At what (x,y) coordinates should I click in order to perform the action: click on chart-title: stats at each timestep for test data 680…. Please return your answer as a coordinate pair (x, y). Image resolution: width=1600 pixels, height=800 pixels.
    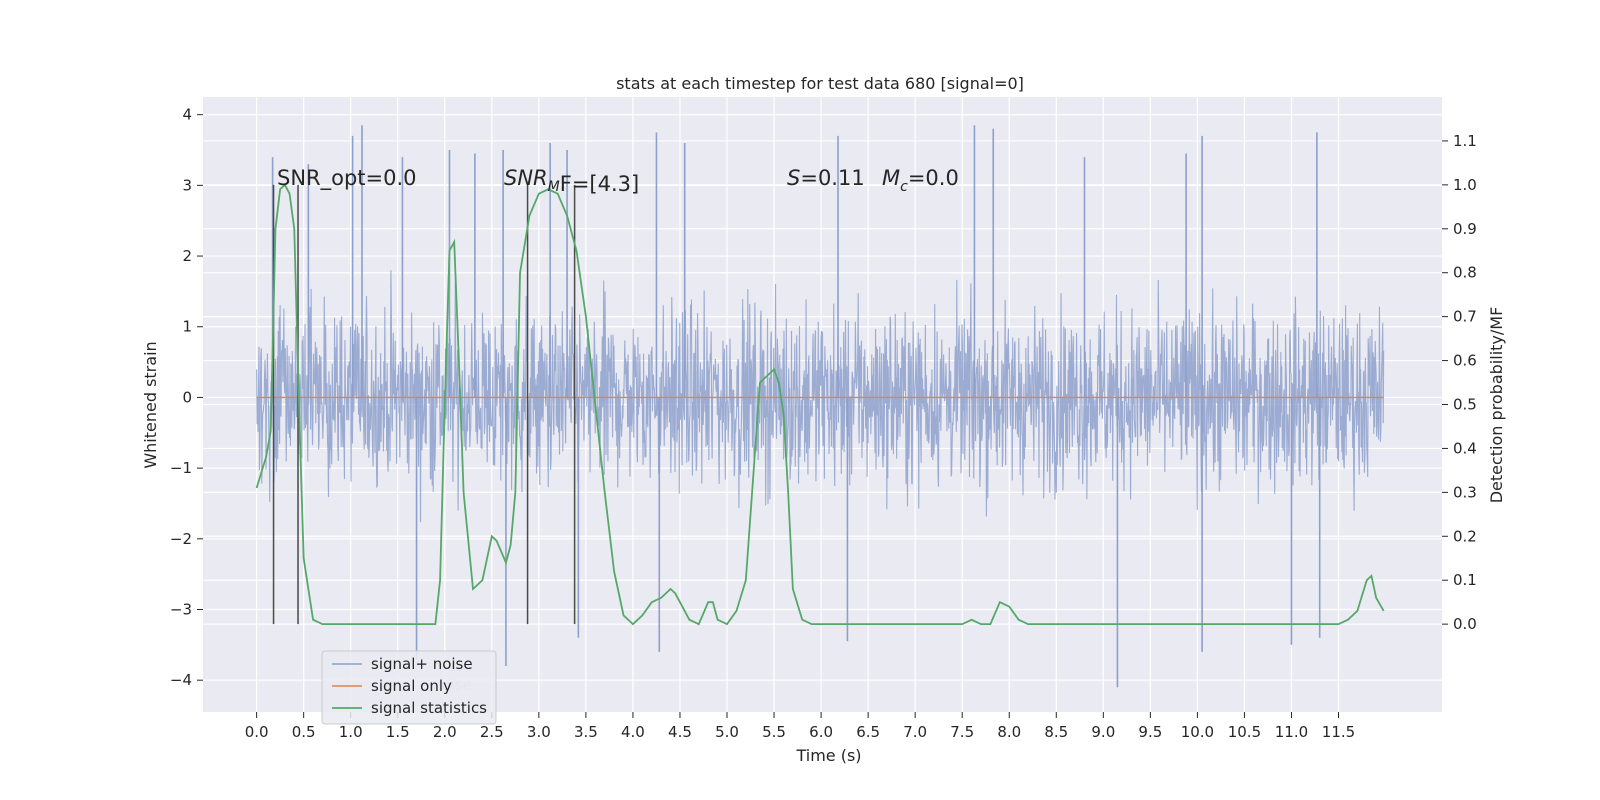
    Looking at the image, I should click on (820, 83).